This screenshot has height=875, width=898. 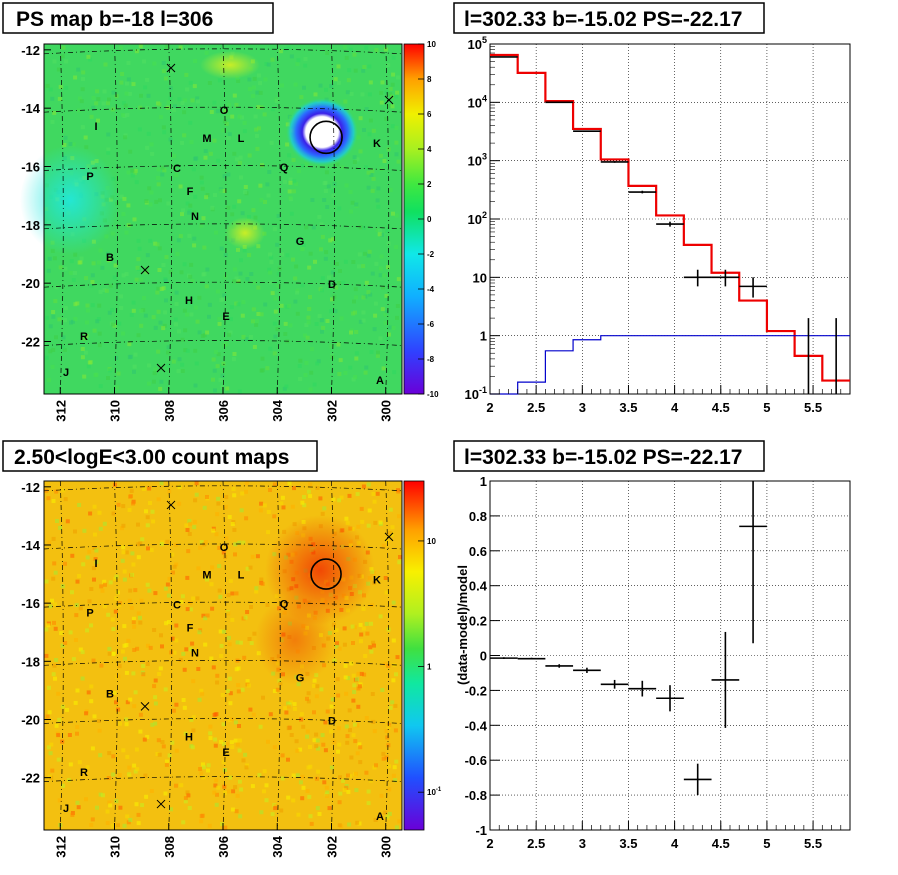 I want to click on cross-marker, so click(x=161, y=368).